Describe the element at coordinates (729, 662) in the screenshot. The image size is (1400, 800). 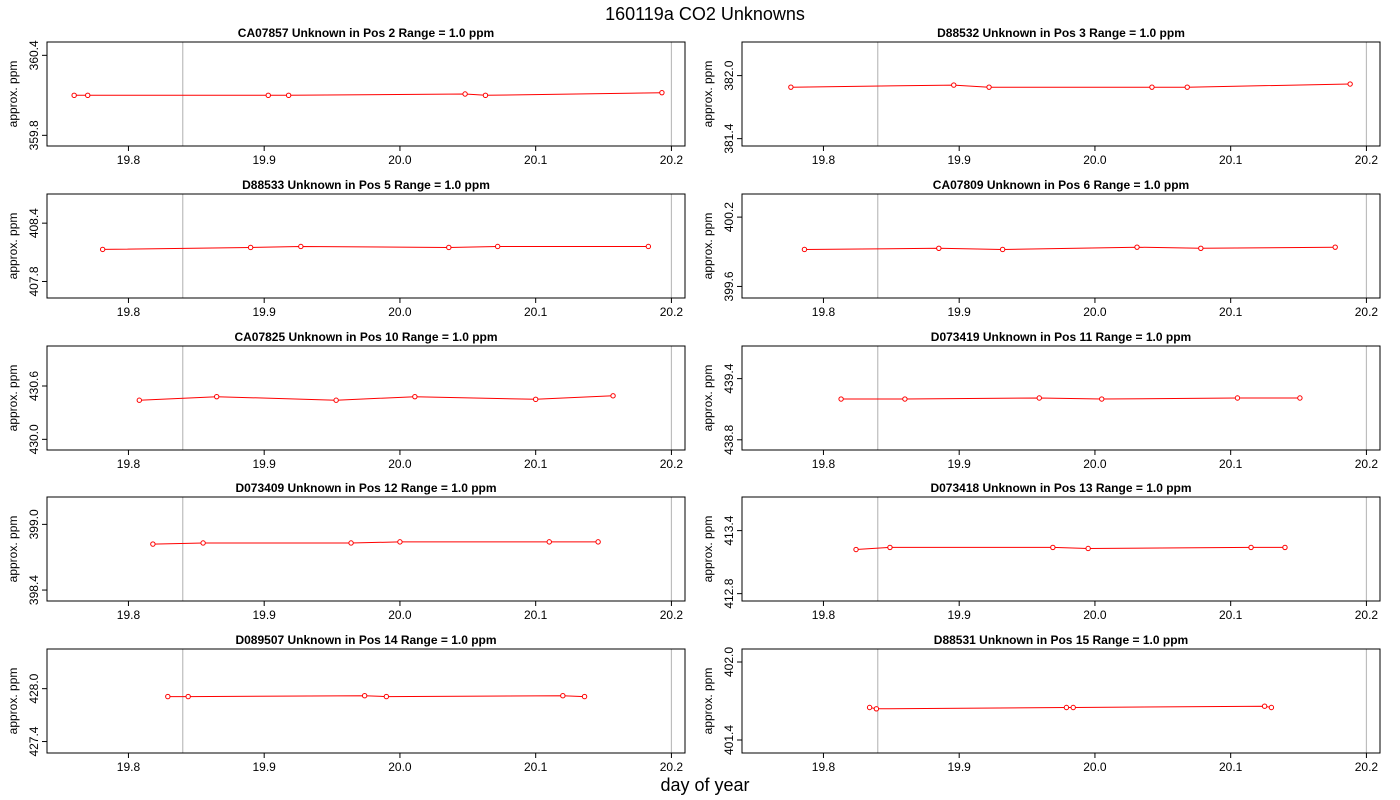
I see `y-tick-label: 402.0` at that location.